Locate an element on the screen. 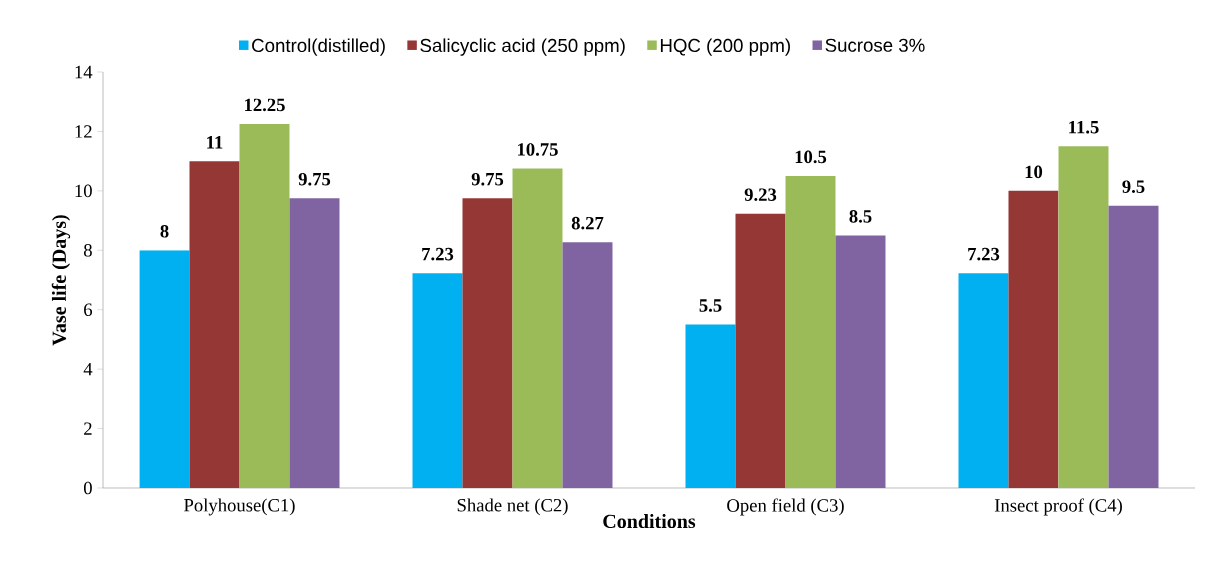 The height and width of the screenshot is (562, 1208). y-tick-label: 0 is located at coordinates (87, 488).